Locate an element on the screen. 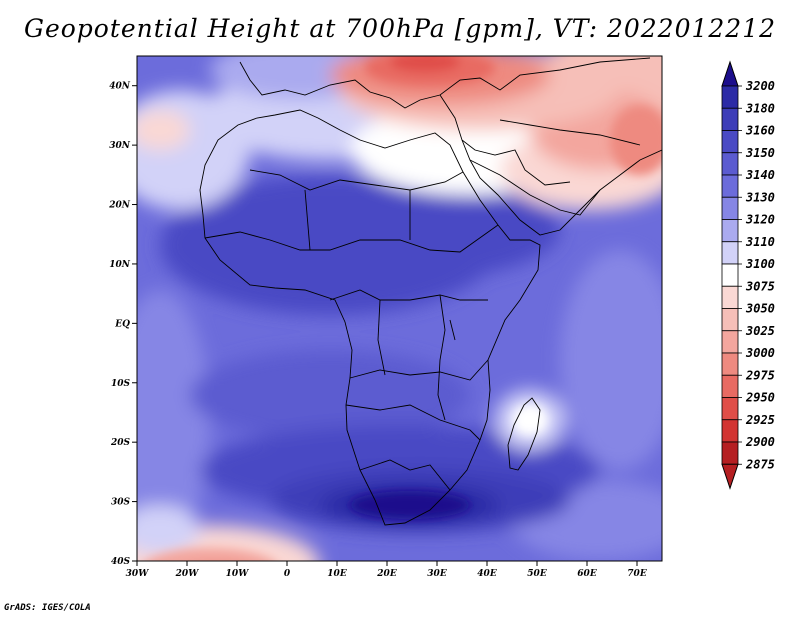 This screenshot has height=618, width=800. x-axis: 30W 20W 10W 0 10E 20E 30E 40E 50E 60E 70E is located at coordinates (386, 570).